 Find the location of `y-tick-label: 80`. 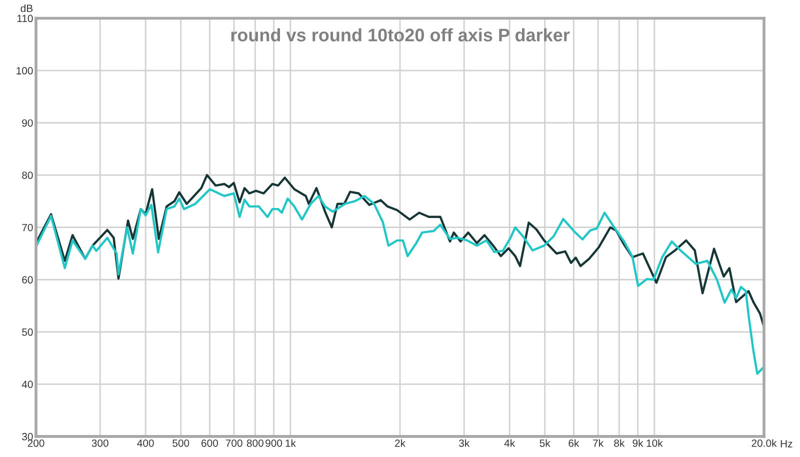

y-tick-label: 80 is located at coordinates (27, 175).